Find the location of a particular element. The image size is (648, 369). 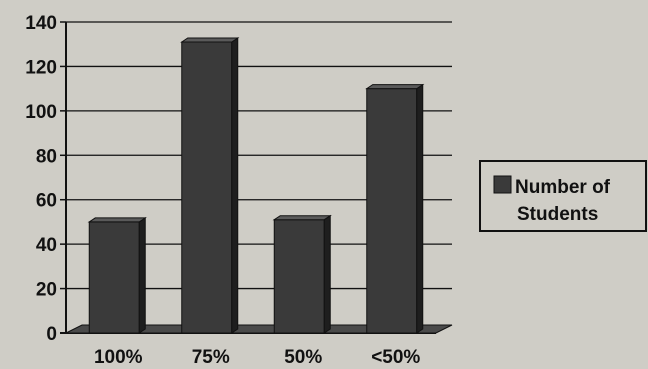

legend: Number of Students is located at coordinates (563, 196).